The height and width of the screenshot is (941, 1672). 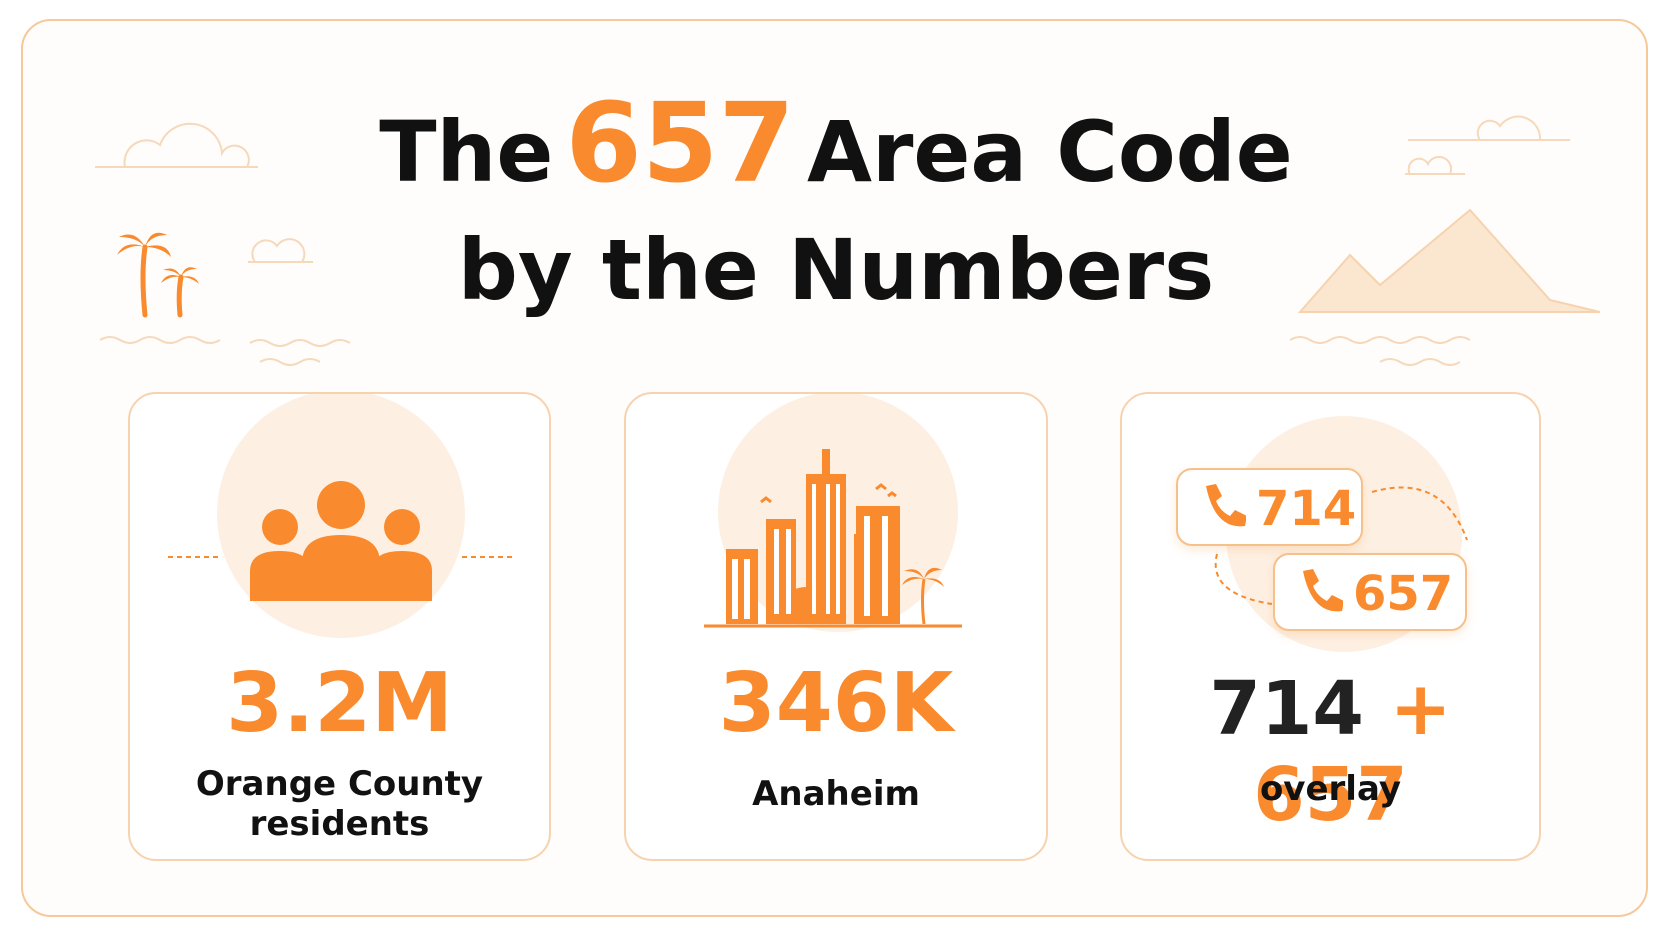 What do you see at coordinates (836, 703) in the screenshot?
I see `stat-value: 346K` at bounding box center [836, 703].